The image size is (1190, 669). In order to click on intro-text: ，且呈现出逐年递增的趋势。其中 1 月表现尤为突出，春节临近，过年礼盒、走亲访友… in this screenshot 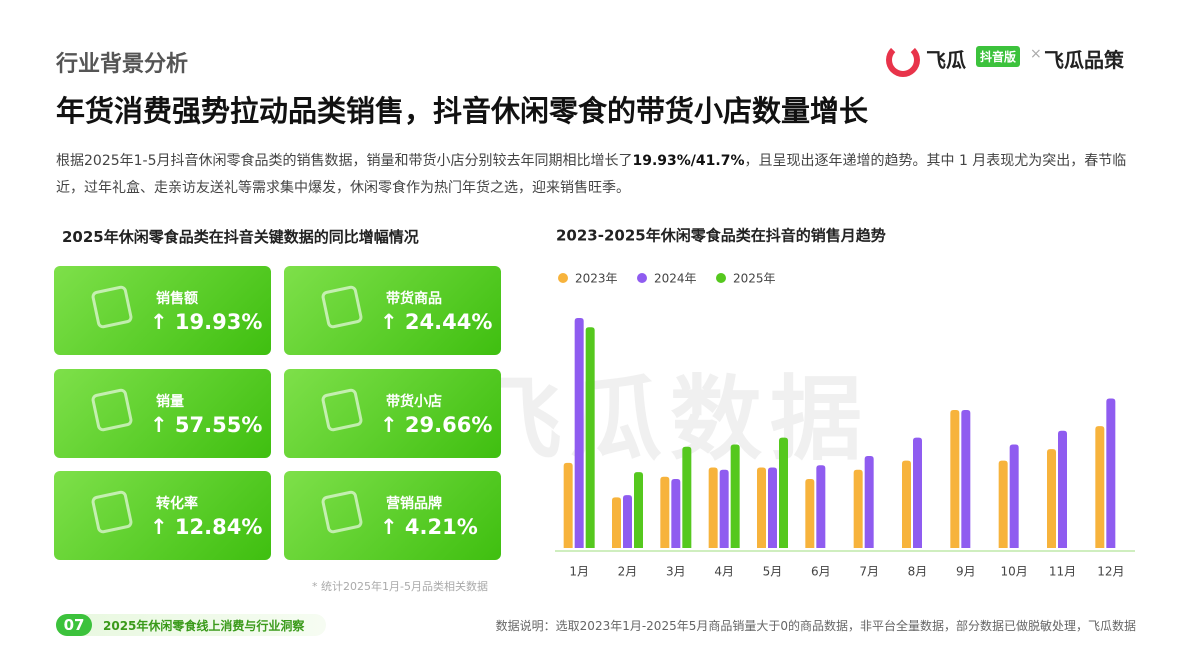, I will do `click(591, 174)`.